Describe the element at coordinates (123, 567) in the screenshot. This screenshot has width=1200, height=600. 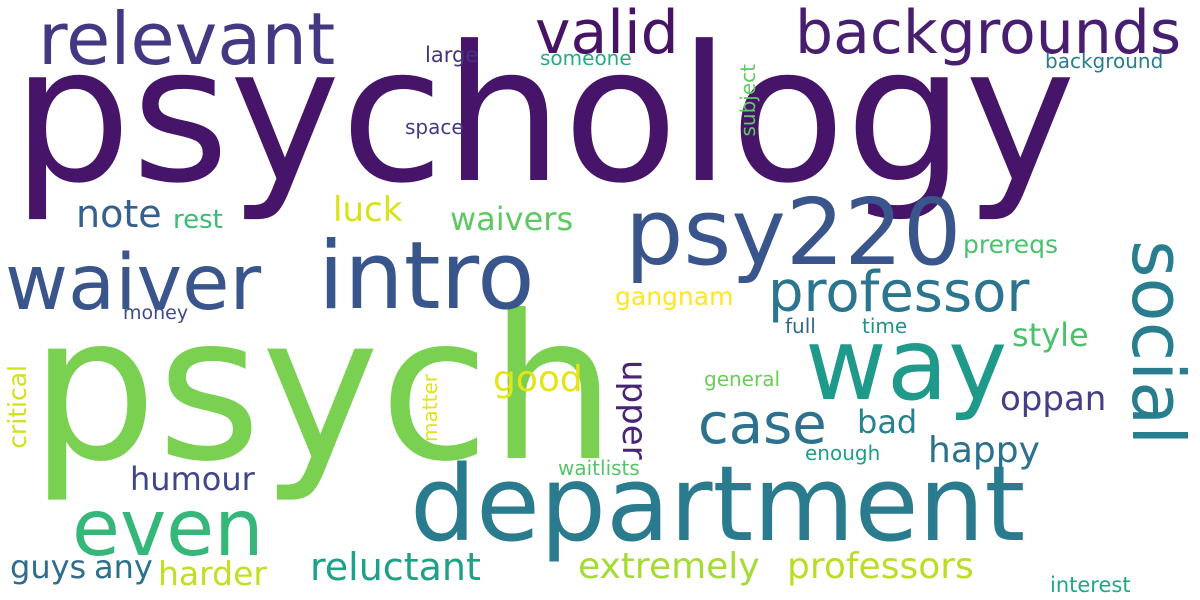
I see `word-any: any` at that location.